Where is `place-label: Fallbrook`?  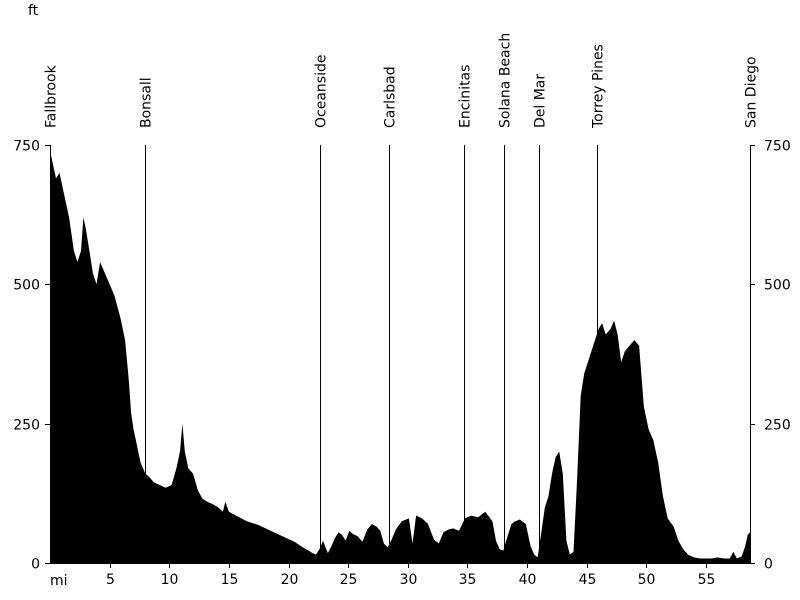
place-label: Fallbrook is located at coordinates (52, 96).